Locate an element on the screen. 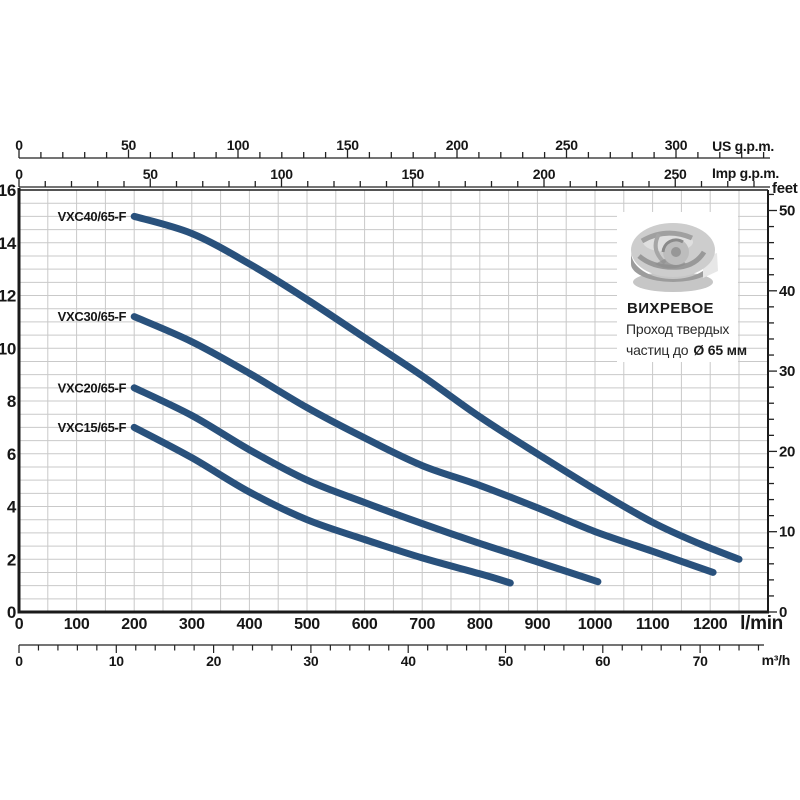 This screenshot has width=800, height=800. m3h-tick-label: 60 is located at coordinates (602, 661).